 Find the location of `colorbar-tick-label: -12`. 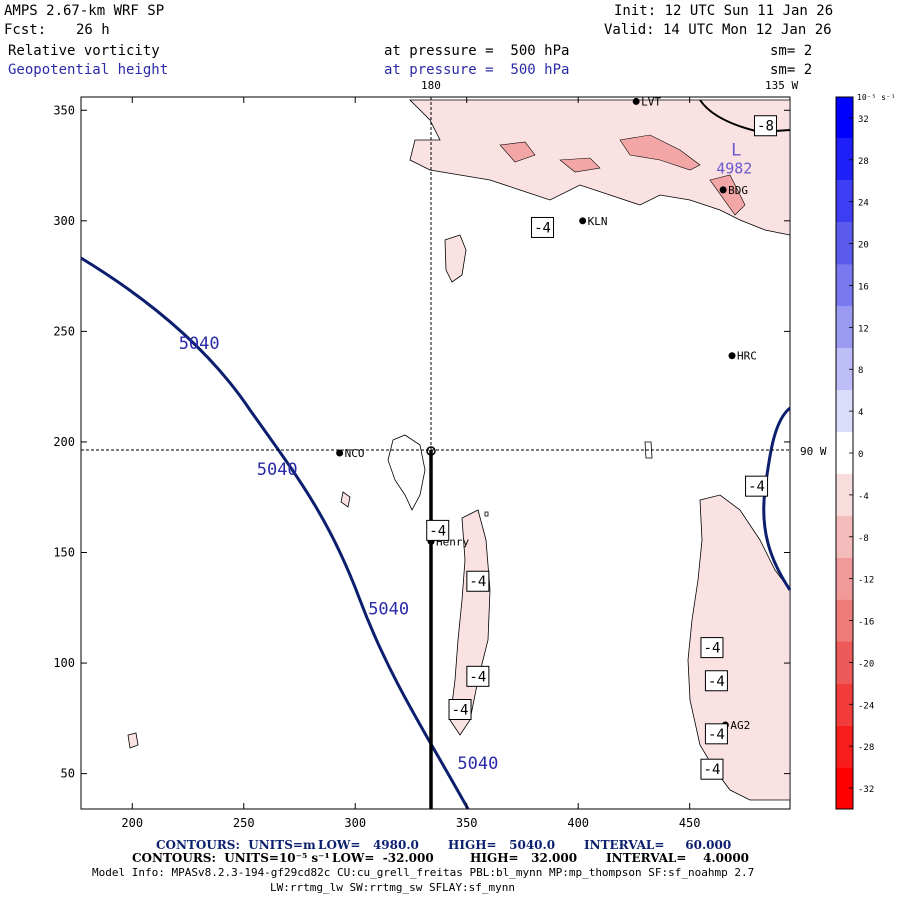

colorbar-tick-label: -12 is located at coordinates (866, 581).